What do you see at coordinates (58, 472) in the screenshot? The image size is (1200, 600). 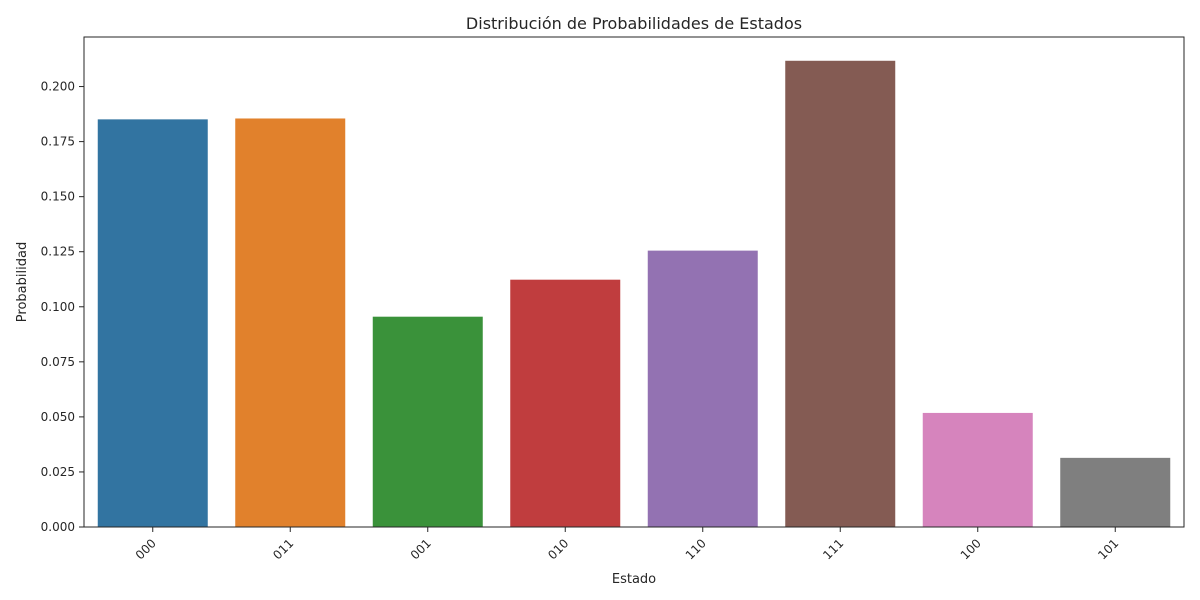 I see `y-tick-label: 0.025` at bounding box center [58, 472].